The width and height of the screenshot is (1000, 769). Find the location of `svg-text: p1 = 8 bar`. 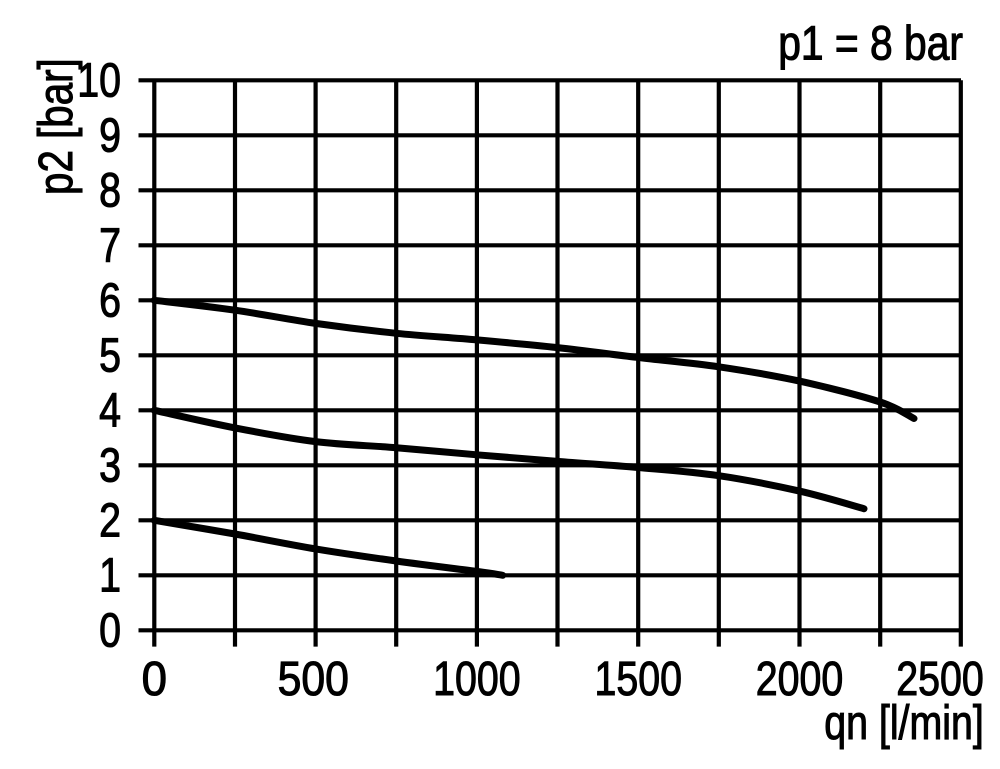

svg-text: p1 = 8 bar is located at coordinates (870, 43).